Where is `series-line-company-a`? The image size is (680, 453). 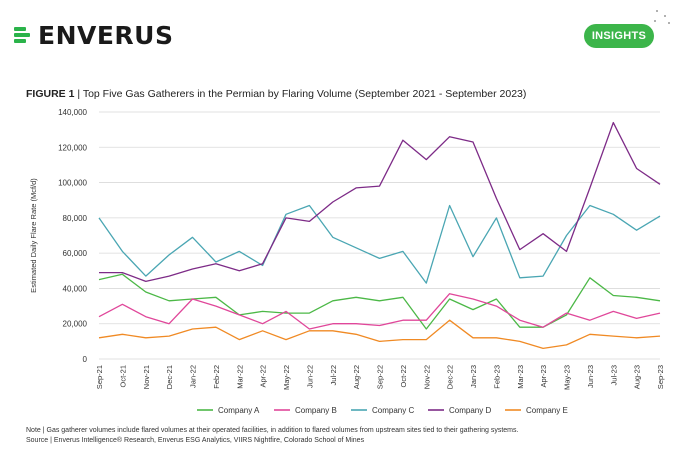 series-line-company-a is located at coordinates (379, 301).